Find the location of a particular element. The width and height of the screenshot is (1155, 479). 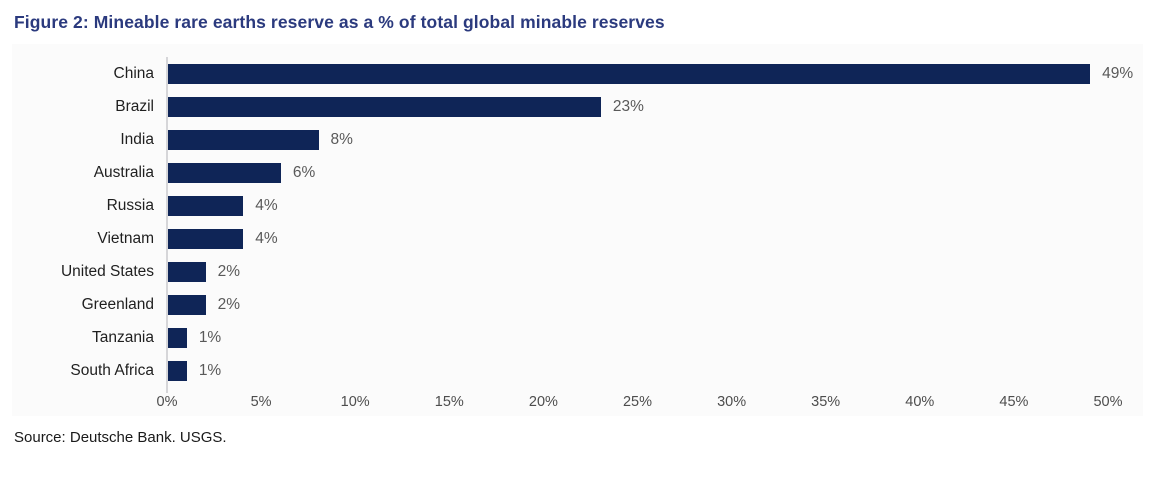

bar-row: Tanzania 1% is located at coordinates (577, 337).